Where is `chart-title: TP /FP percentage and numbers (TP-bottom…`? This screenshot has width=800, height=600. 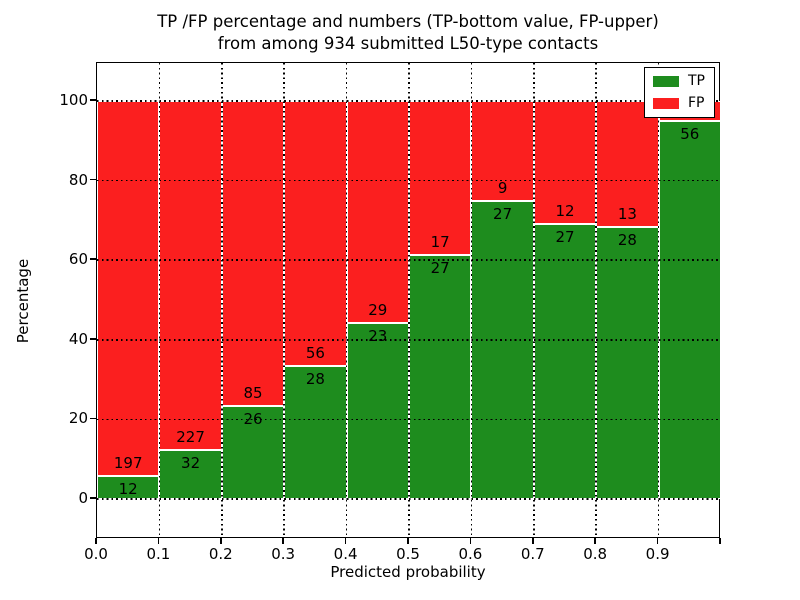 chart-title: TP /FP percentage and numbers (TP-bottom… is located at coordinates (408, 33).